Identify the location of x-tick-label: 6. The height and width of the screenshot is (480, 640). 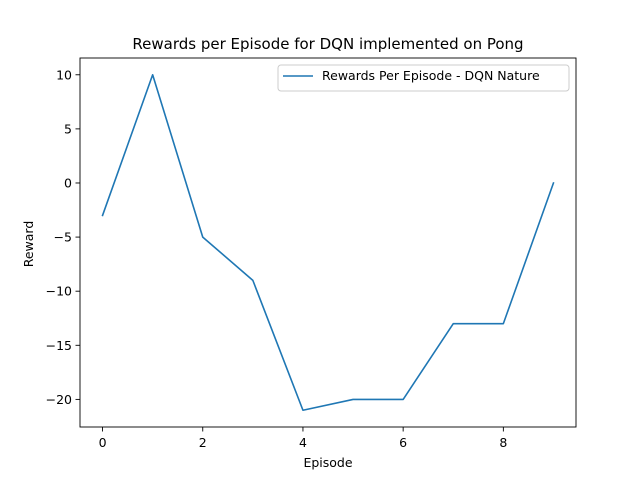
(403, 442).